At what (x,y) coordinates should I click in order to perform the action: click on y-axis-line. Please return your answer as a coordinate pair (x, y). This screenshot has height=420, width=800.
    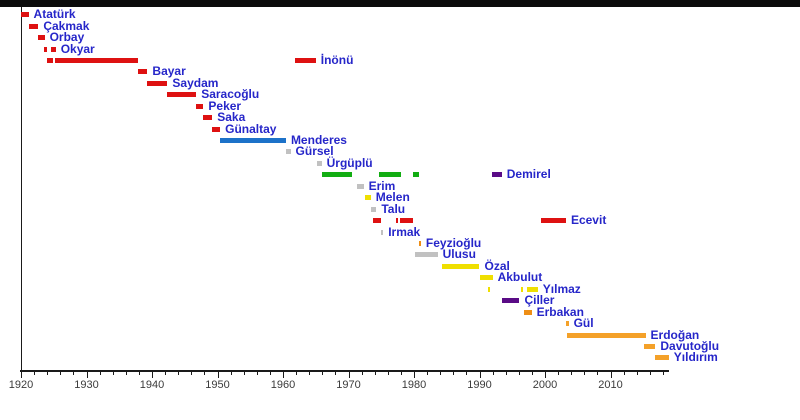
    Looking at the image, I should click on (21, 188).